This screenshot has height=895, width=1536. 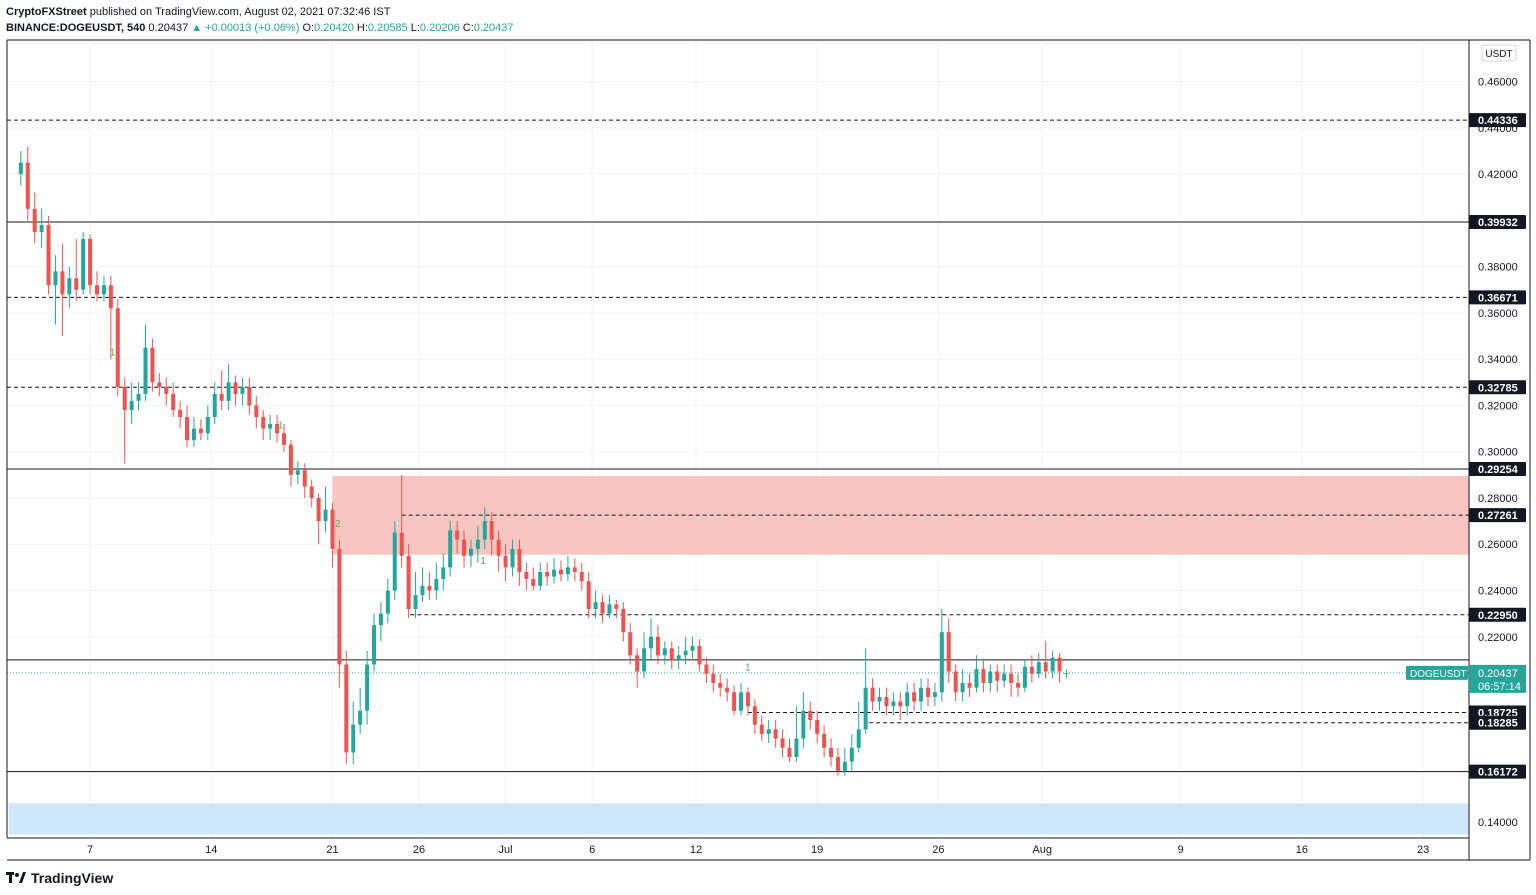 I want to click on price-change: ▲ +0.00013 (+0.06%), so click(x=245, y=28).